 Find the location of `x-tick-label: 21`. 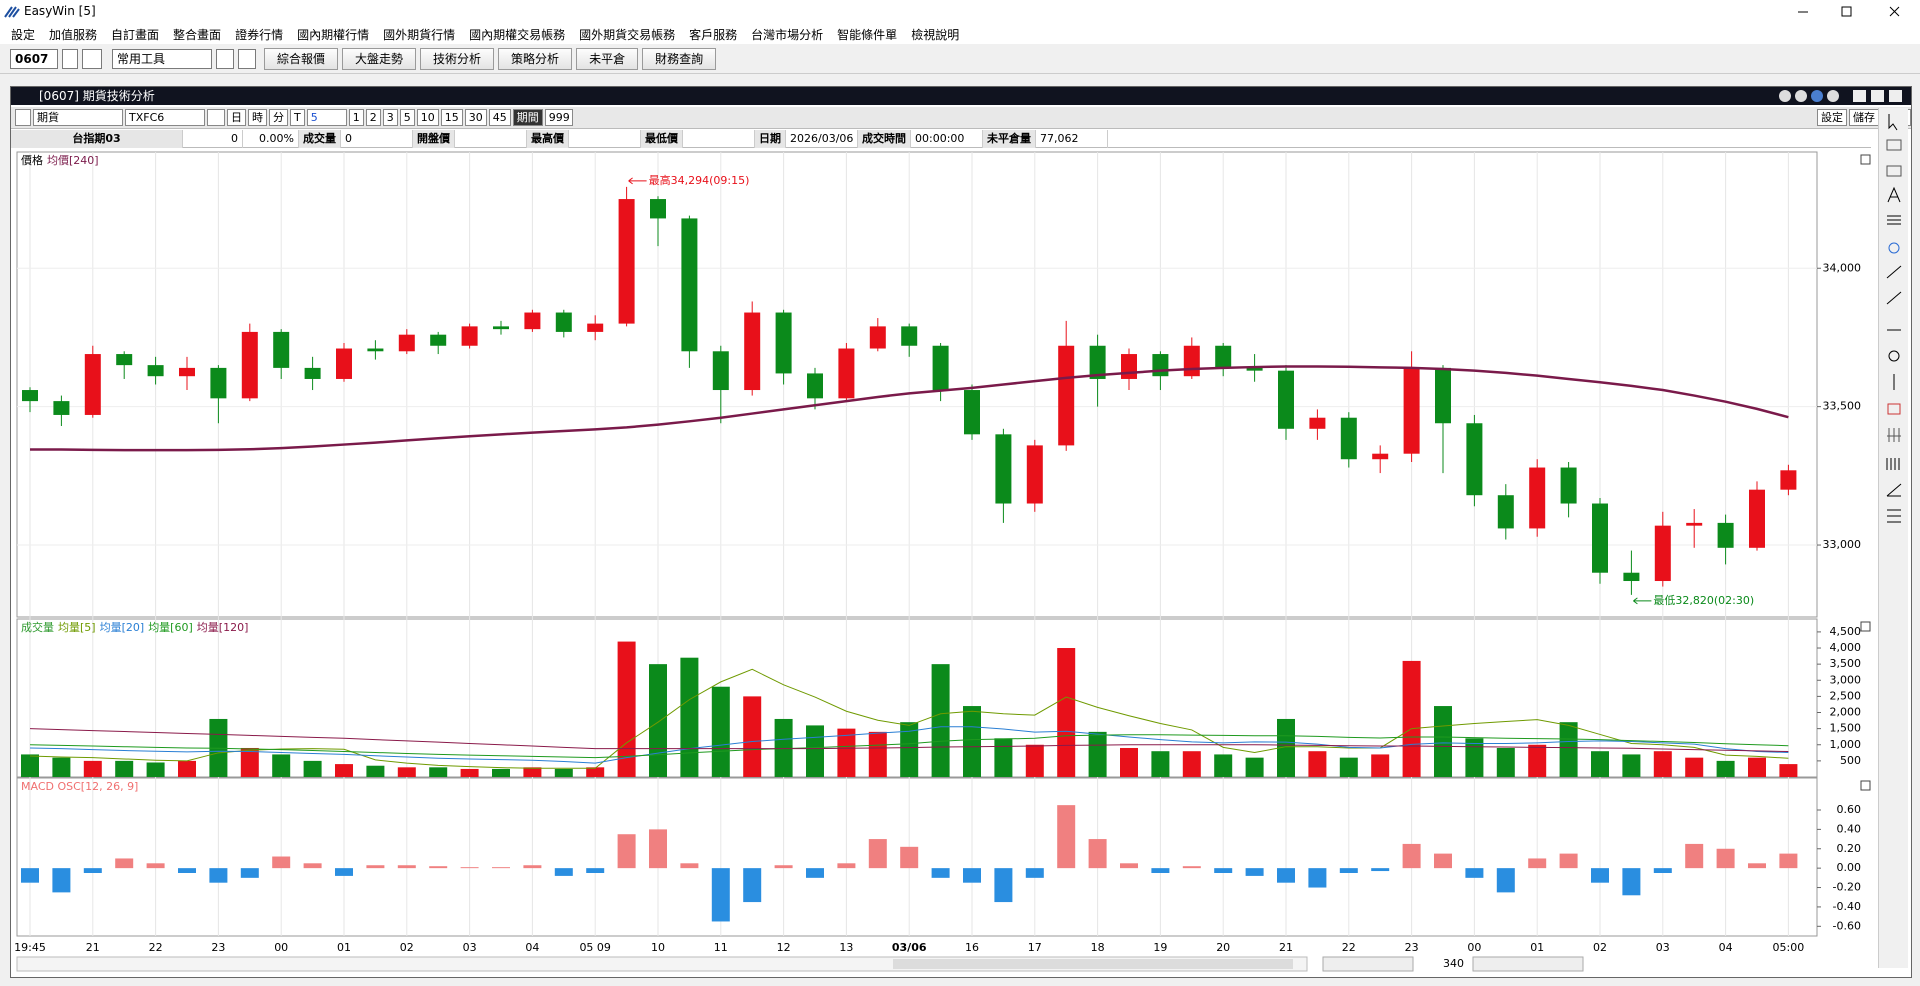

x-tick-label: 21 is located at coordinates (1286, 947).